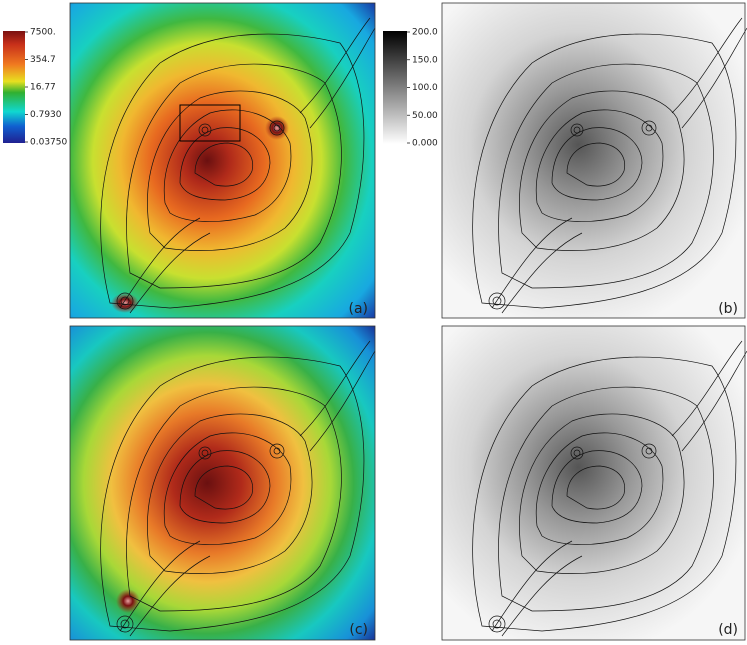 The image size is (747, 645). I want to click on colorbar-label: 200.0, so click(425, 33).